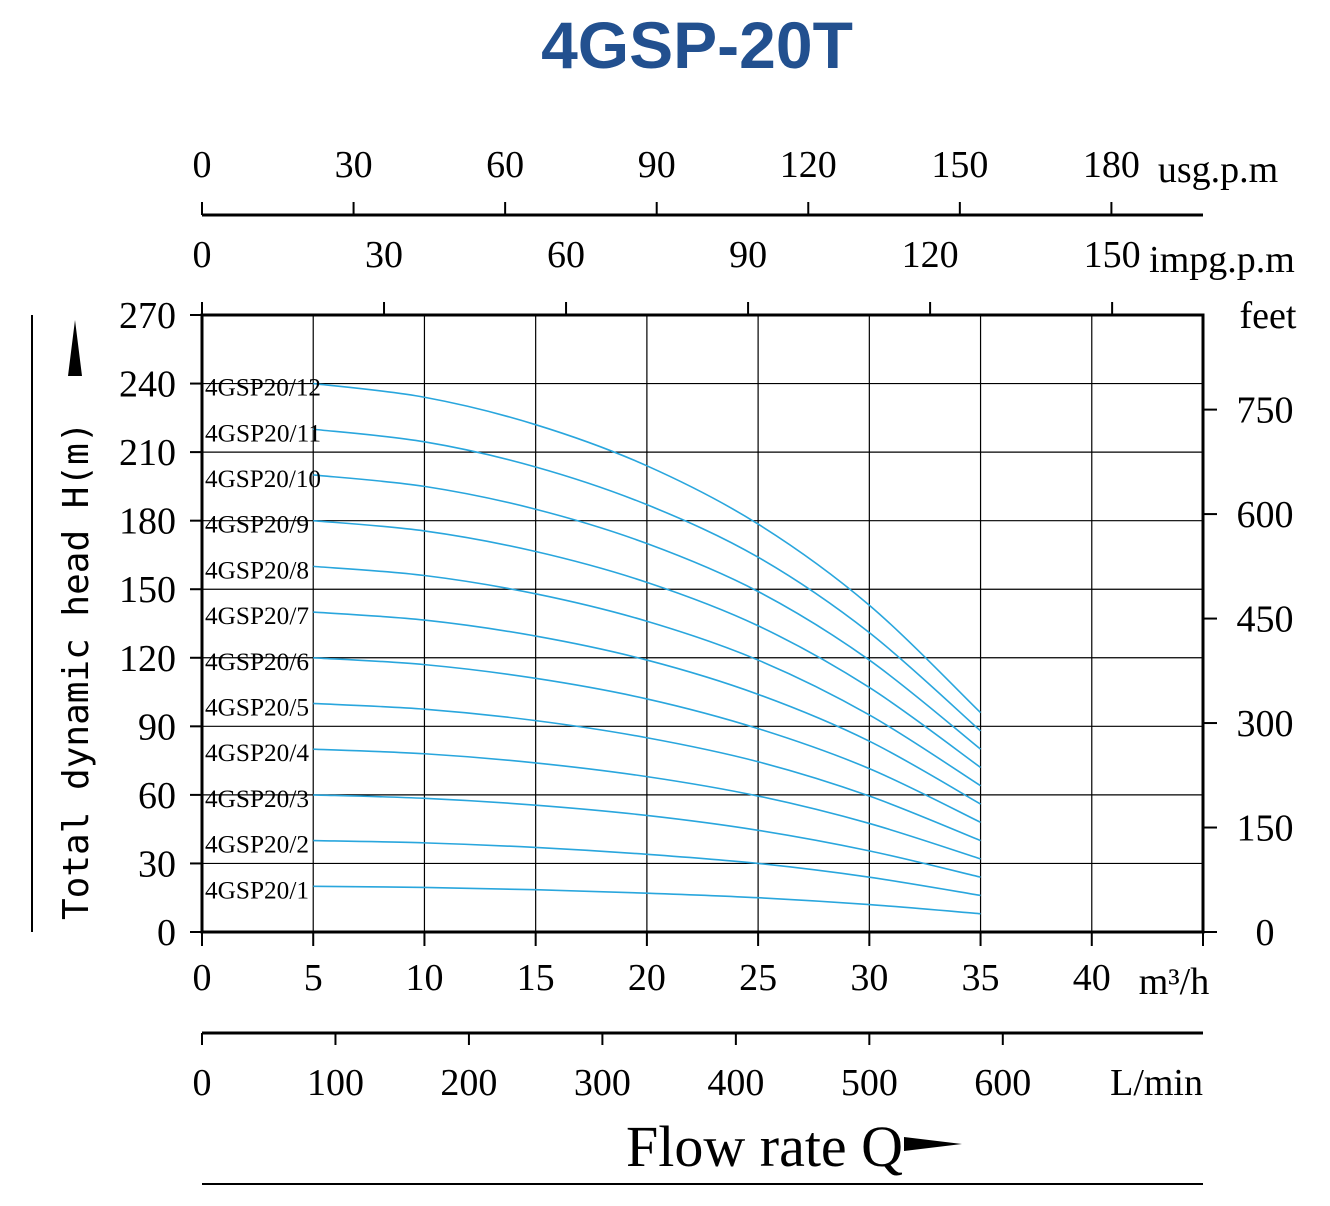  Describe the element at coordinates (1092, 978) in the screenshot. I see `bottom-axis-tick-label: 40` at that location.